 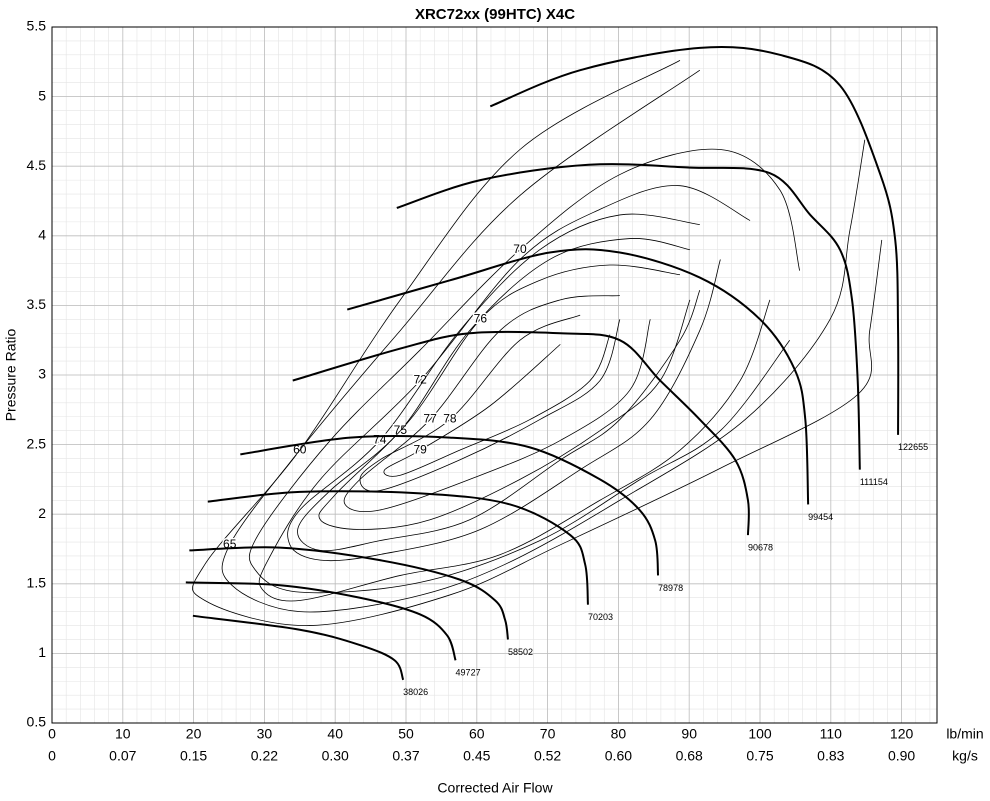 I want to click on efficiency-label: 70, so click(x=520, y=249).